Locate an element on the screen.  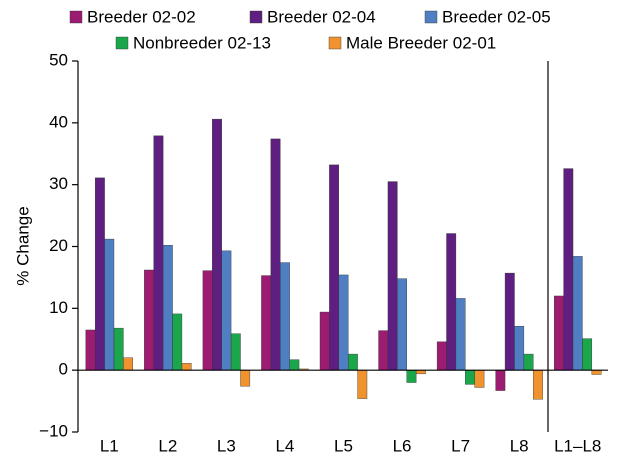
x-tick-label: L4 is located at coordinates (284, 445).